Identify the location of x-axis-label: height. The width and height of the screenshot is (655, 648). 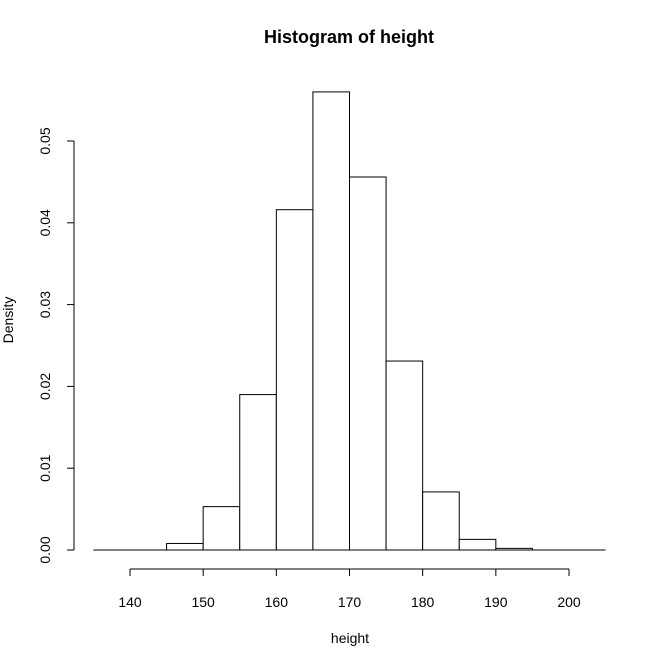
(350, 638).